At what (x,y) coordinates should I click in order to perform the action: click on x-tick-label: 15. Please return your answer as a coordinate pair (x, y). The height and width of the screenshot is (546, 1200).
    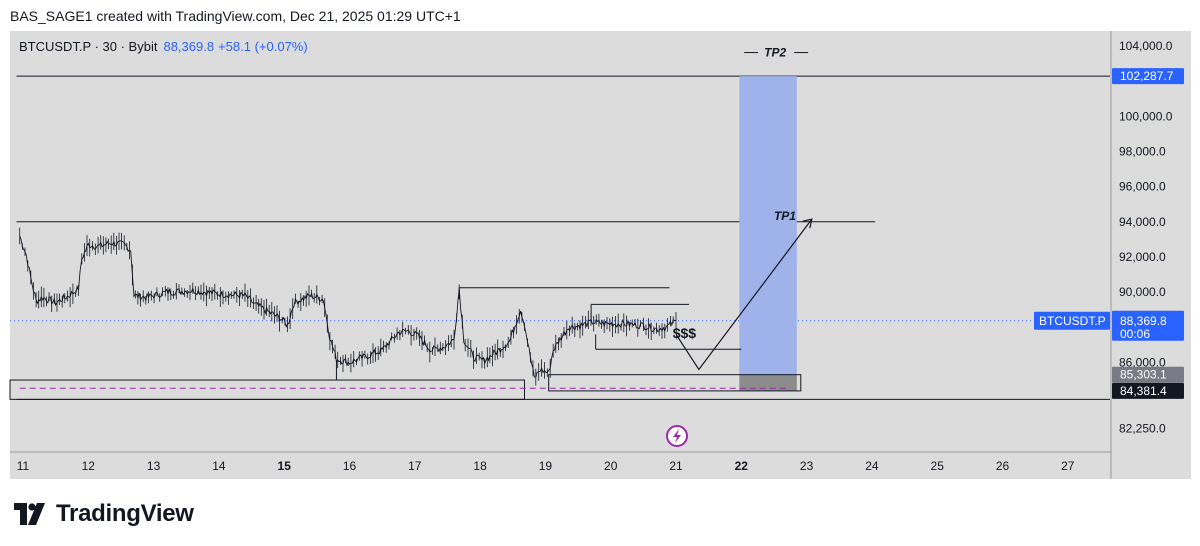
    Looking at the image, I should click on (285, 466).